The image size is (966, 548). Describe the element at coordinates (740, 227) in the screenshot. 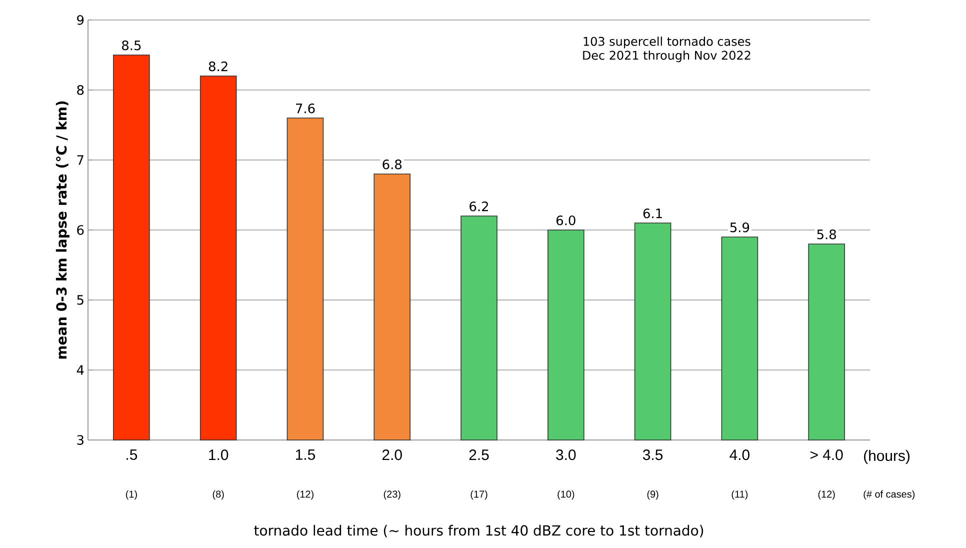

I see `data-label: 5.9` at that location.